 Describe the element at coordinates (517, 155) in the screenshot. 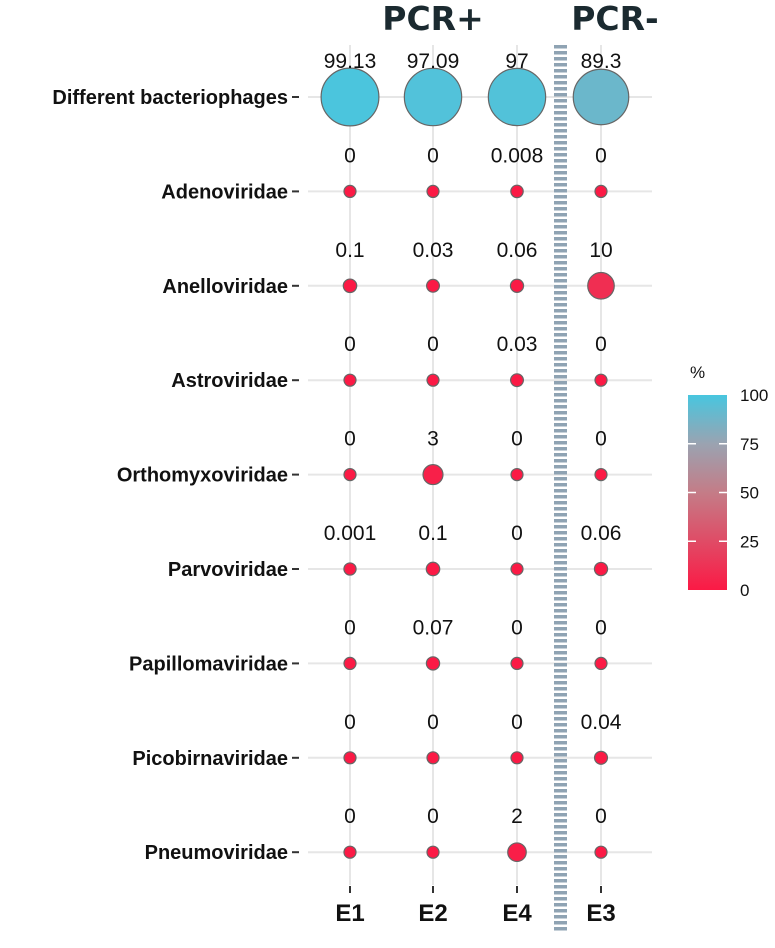

I see `value-label: 0.008` at that location.